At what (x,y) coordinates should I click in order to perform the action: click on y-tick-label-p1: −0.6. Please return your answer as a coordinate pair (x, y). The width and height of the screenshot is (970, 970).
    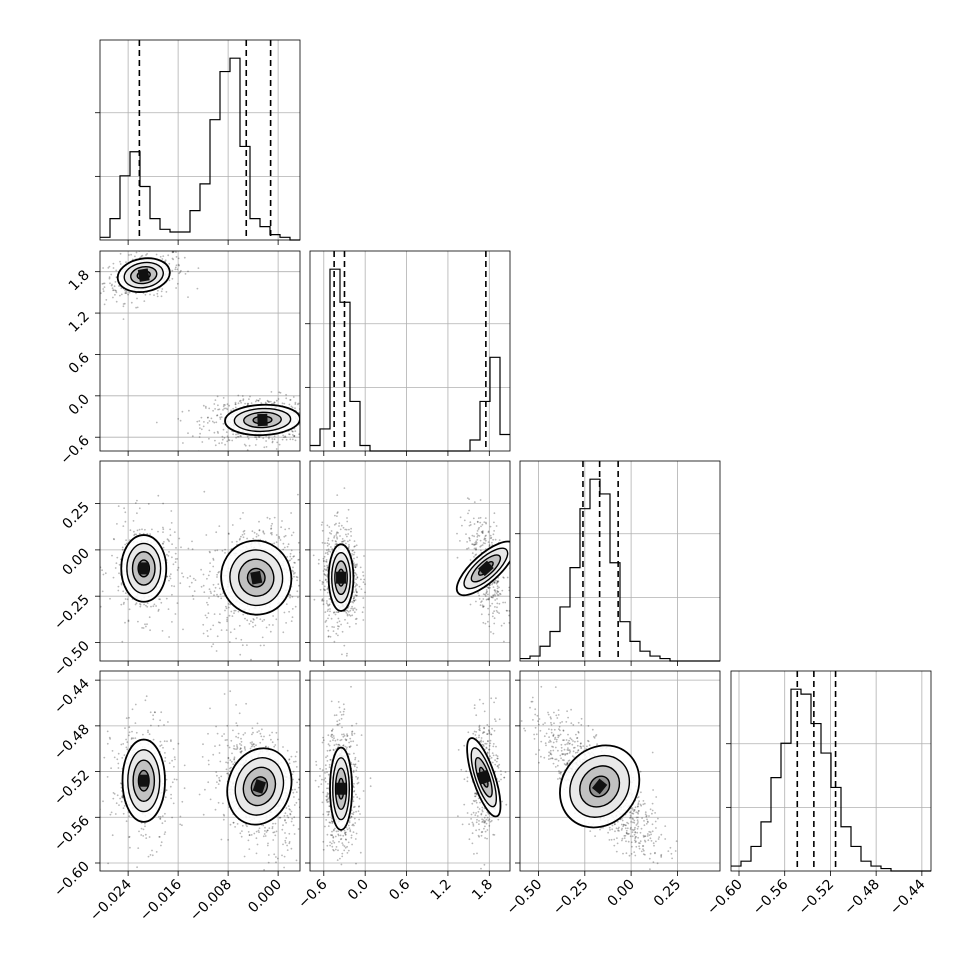
    Looking at the image, I should click on (74, 450).